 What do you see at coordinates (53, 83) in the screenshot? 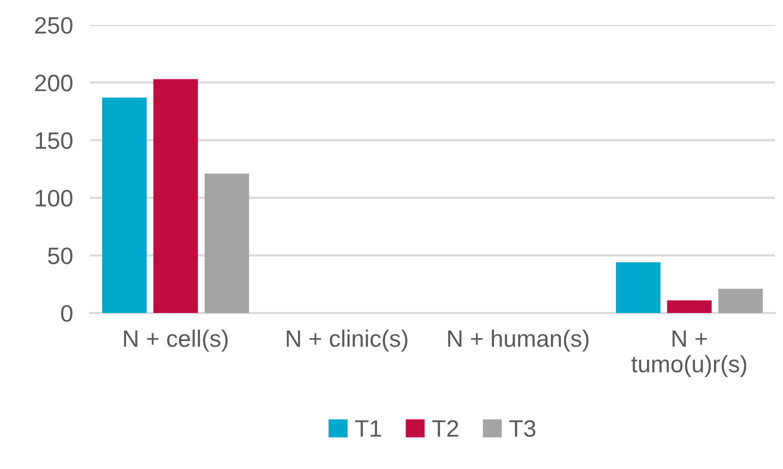
I see `y-tick-label: 200` at bounding box center [53, 83].